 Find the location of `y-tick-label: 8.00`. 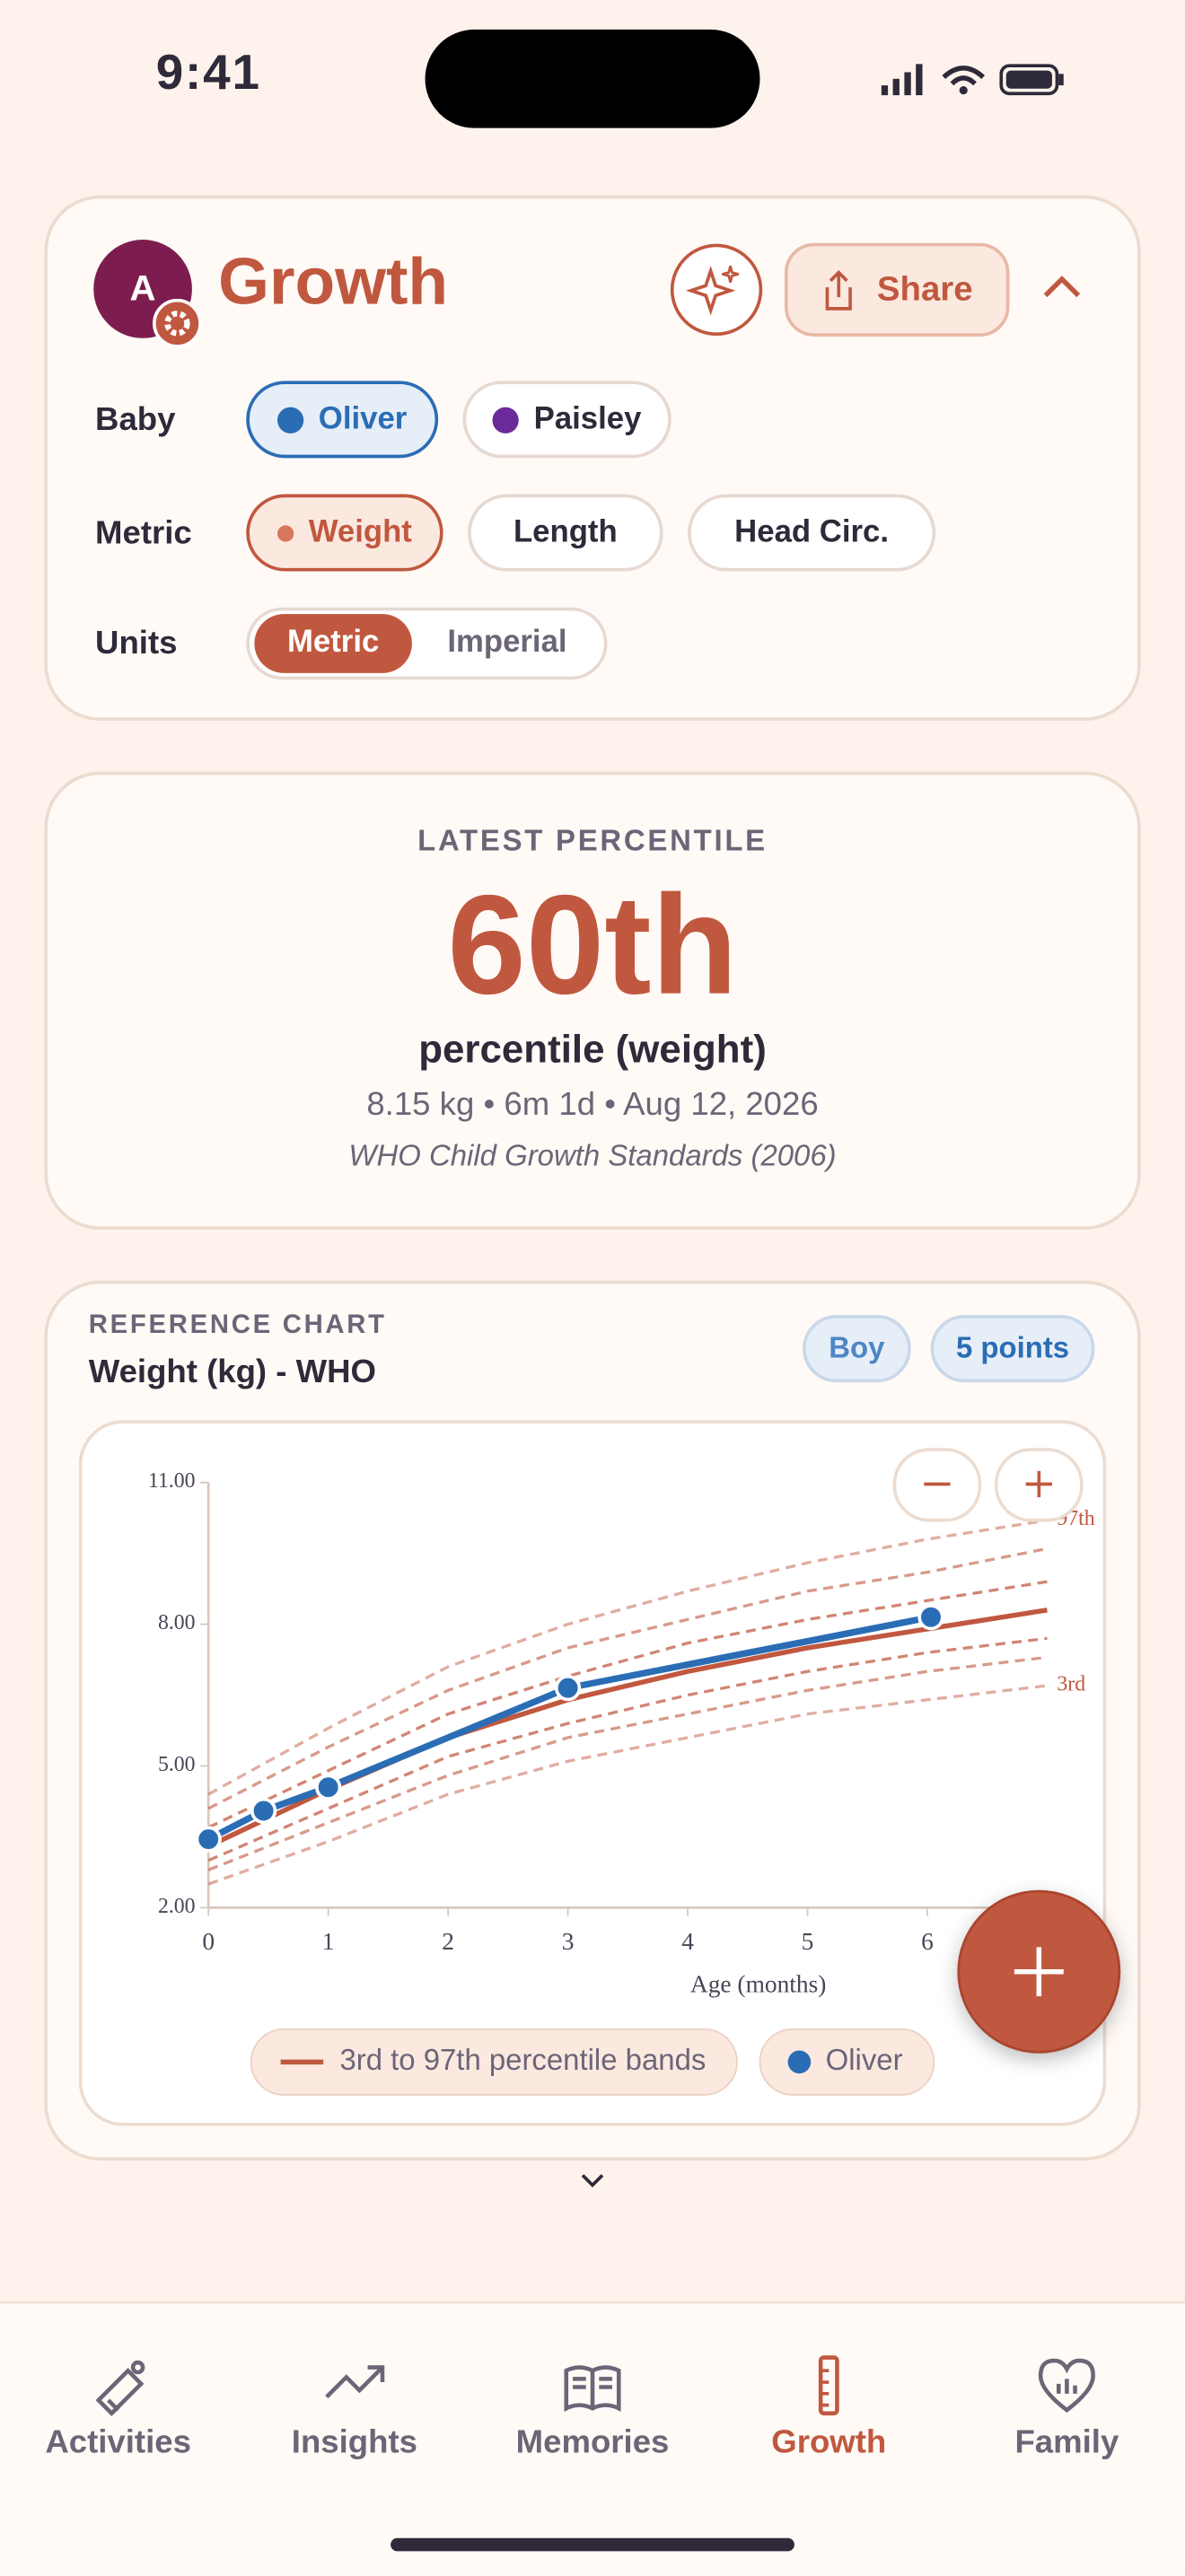

y-tick-label: 8.00 is located at coordinates (177, 1622).